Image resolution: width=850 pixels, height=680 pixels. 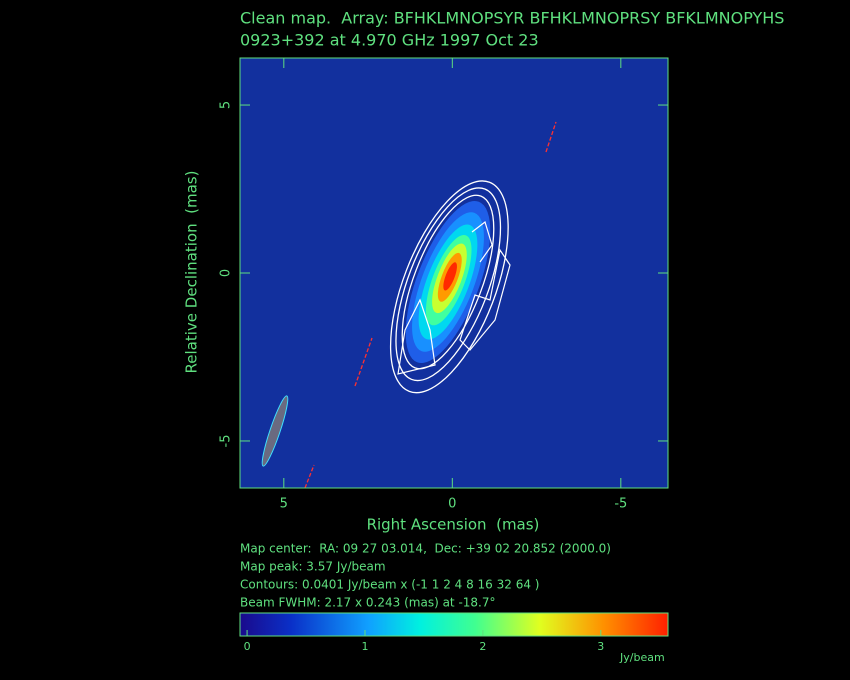 I want to click on x-tick-label: -5, so click(x=620, y=504).